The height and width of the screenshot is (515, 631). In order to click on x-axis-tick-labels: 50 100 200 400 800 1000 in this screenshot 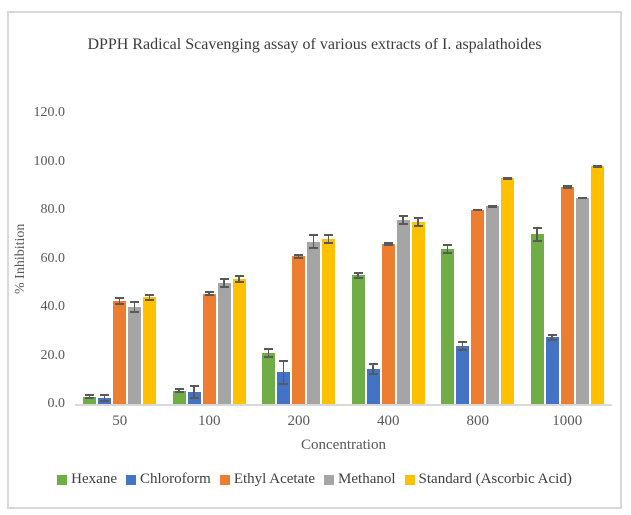, I will do `click(343, 423)`.